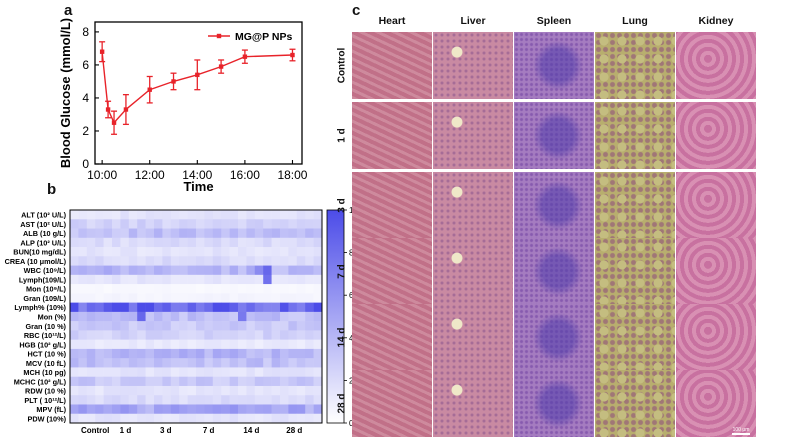  I want to click on panel-label-a: a, so click(68, 10).